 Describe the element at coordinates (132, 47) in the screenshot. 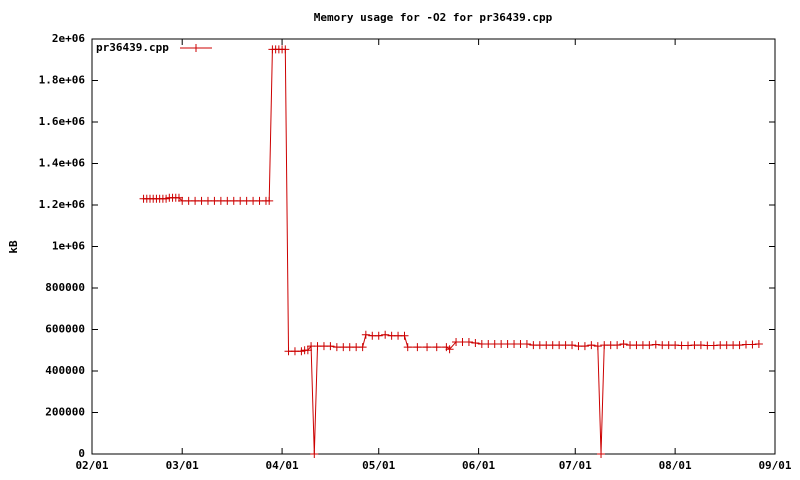

I see `legend-label: pr36439.cpp` at that location.